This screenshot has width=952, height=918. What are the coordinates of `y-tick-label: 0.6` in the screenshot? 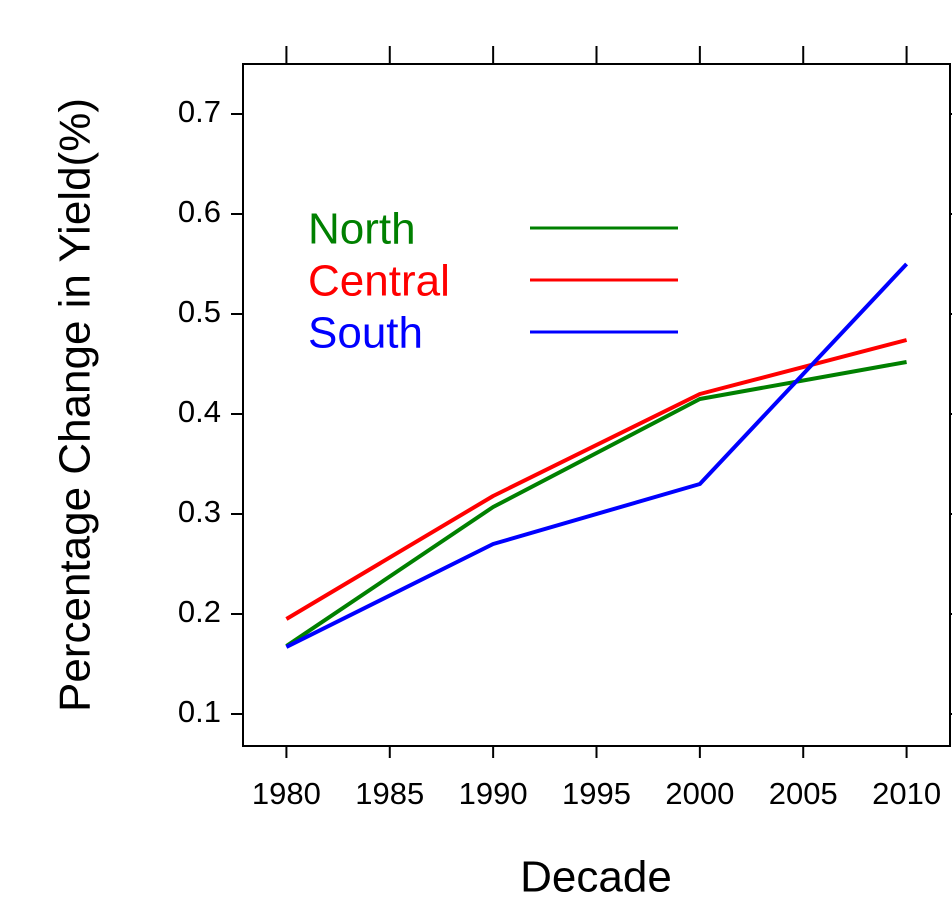 It's located at (199, 211).